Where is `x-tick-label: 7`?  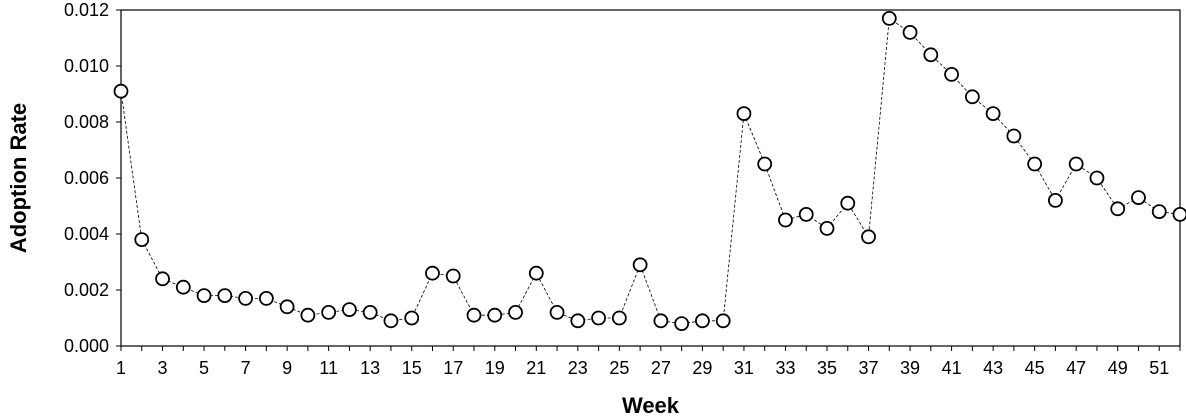
x-tick-label: 7 is located at coordinates (246, 368).